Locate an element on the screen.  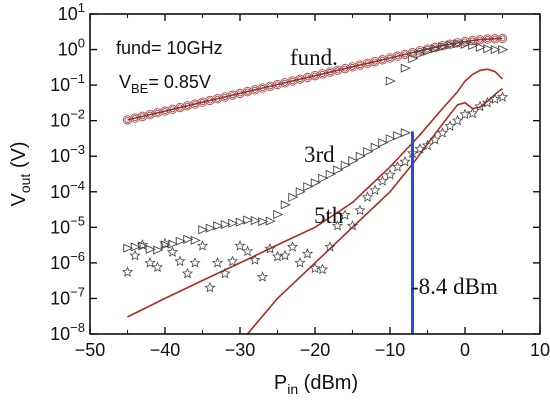
y-axis-title-main: V is located at coordinates (19, 200).